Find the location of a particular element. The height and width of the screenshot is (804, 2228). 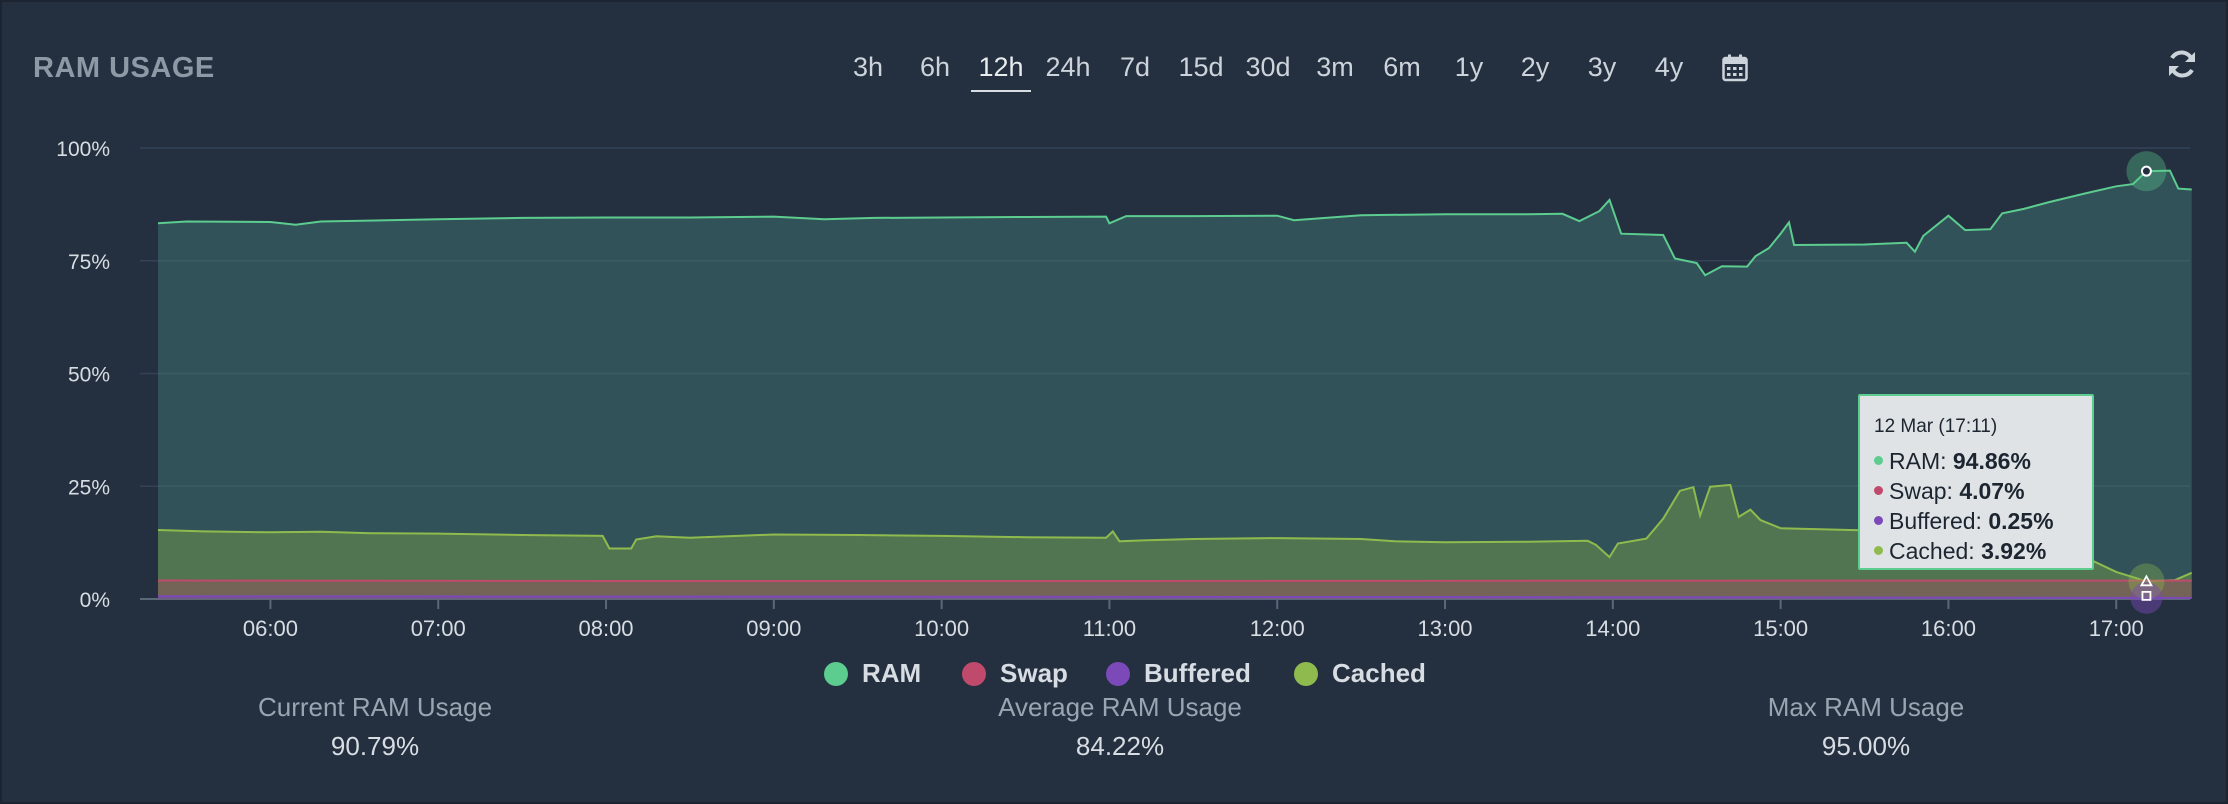

hover-halo-cached is located at coordinates (2146, 581).